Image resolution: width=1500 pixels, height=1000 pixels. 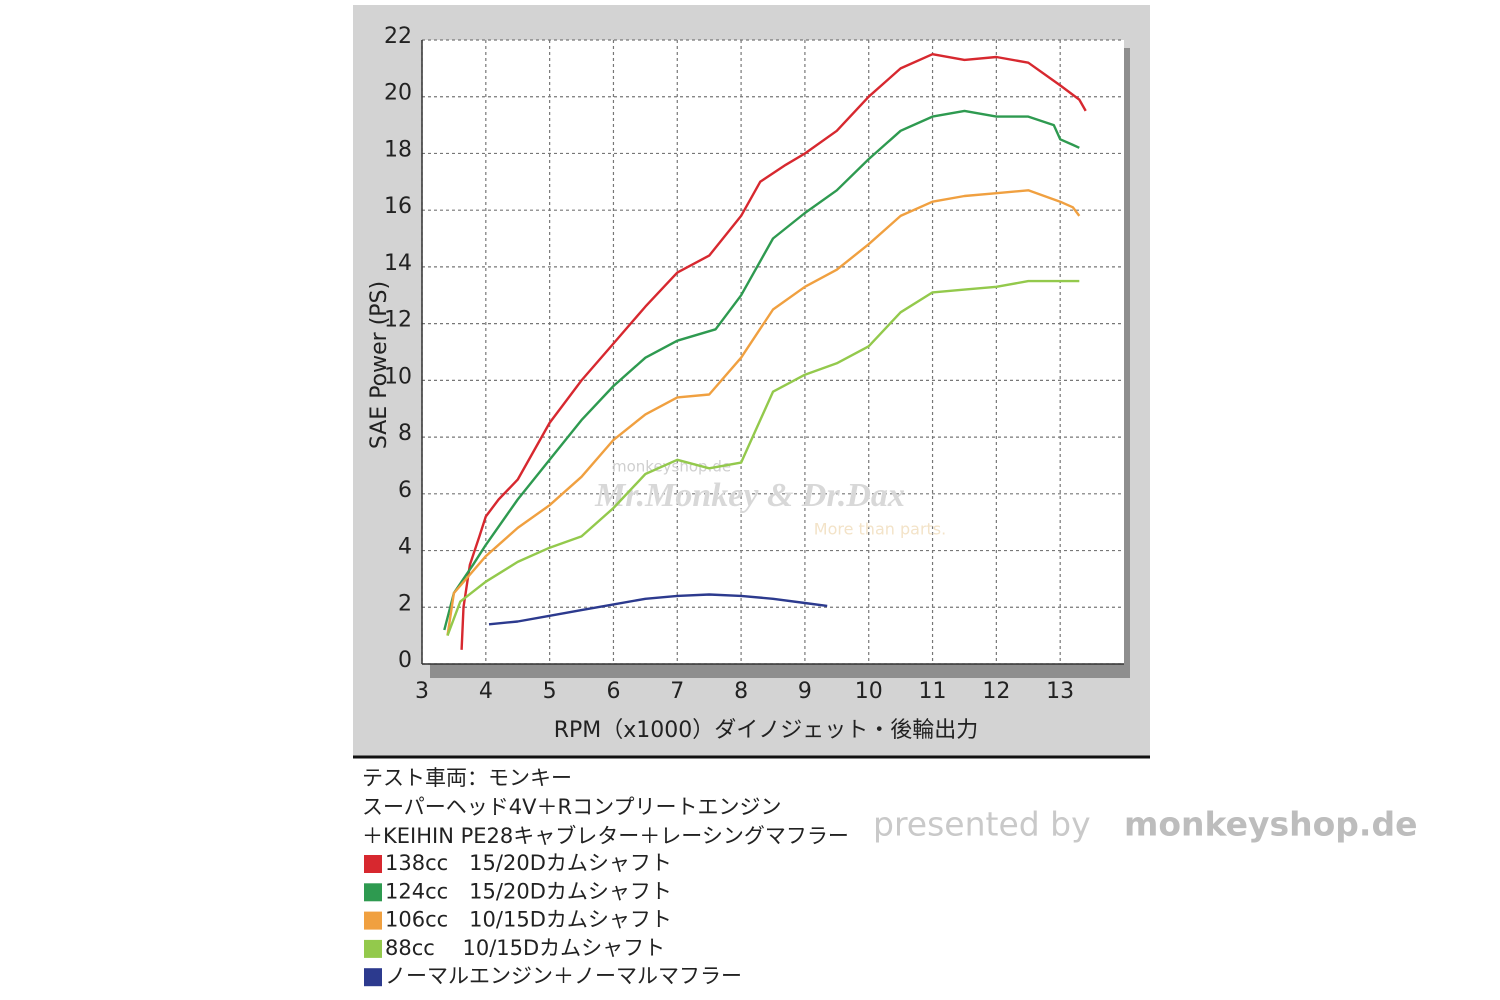 What do you see at coordinates (405, 547) in the screenshot?
I see `y-tick-label: 4` at bounding box center [405, 547].